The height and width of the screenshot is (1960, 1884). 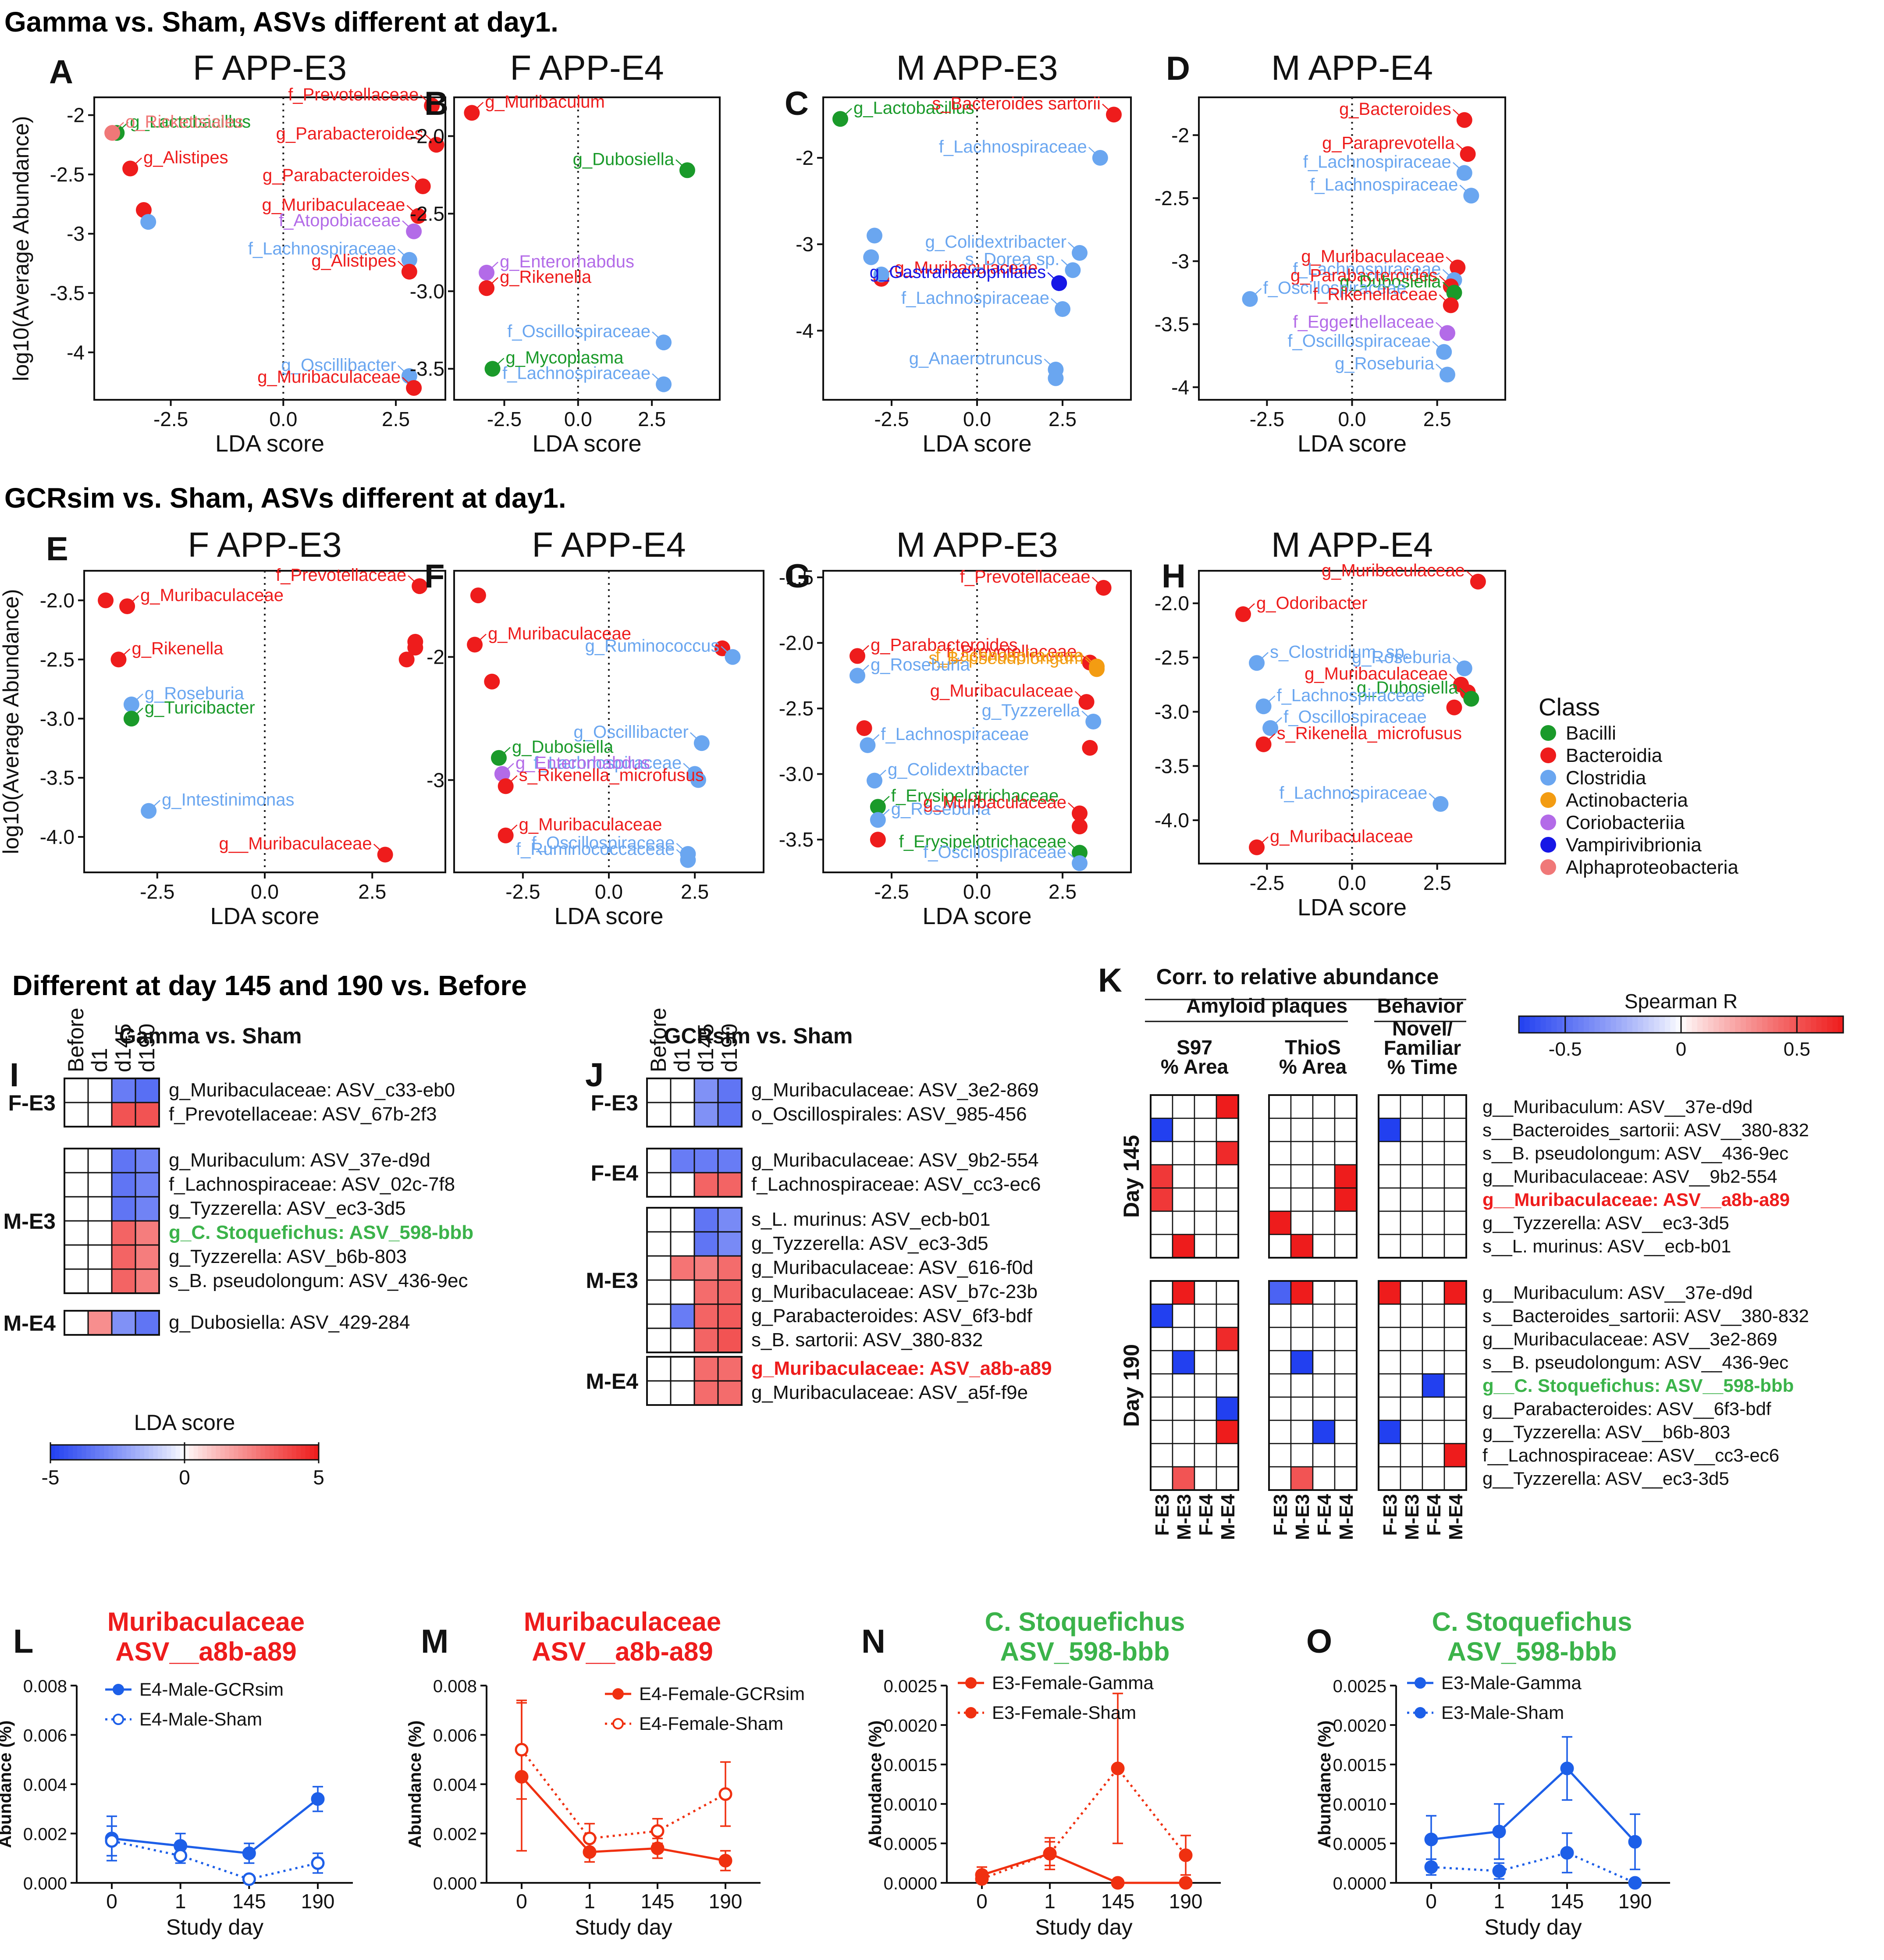 I want to click on row-label: f_Lachnospiraceae: ASV_02c-7f8, so click(x=312, y=1184).